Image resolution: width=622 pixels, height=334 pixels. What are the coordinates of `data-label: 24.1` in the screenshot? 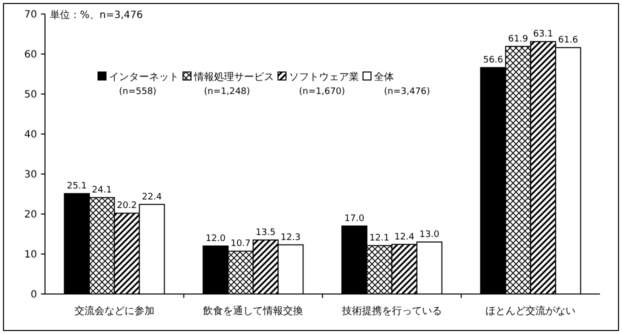 It's located at (102, 191).